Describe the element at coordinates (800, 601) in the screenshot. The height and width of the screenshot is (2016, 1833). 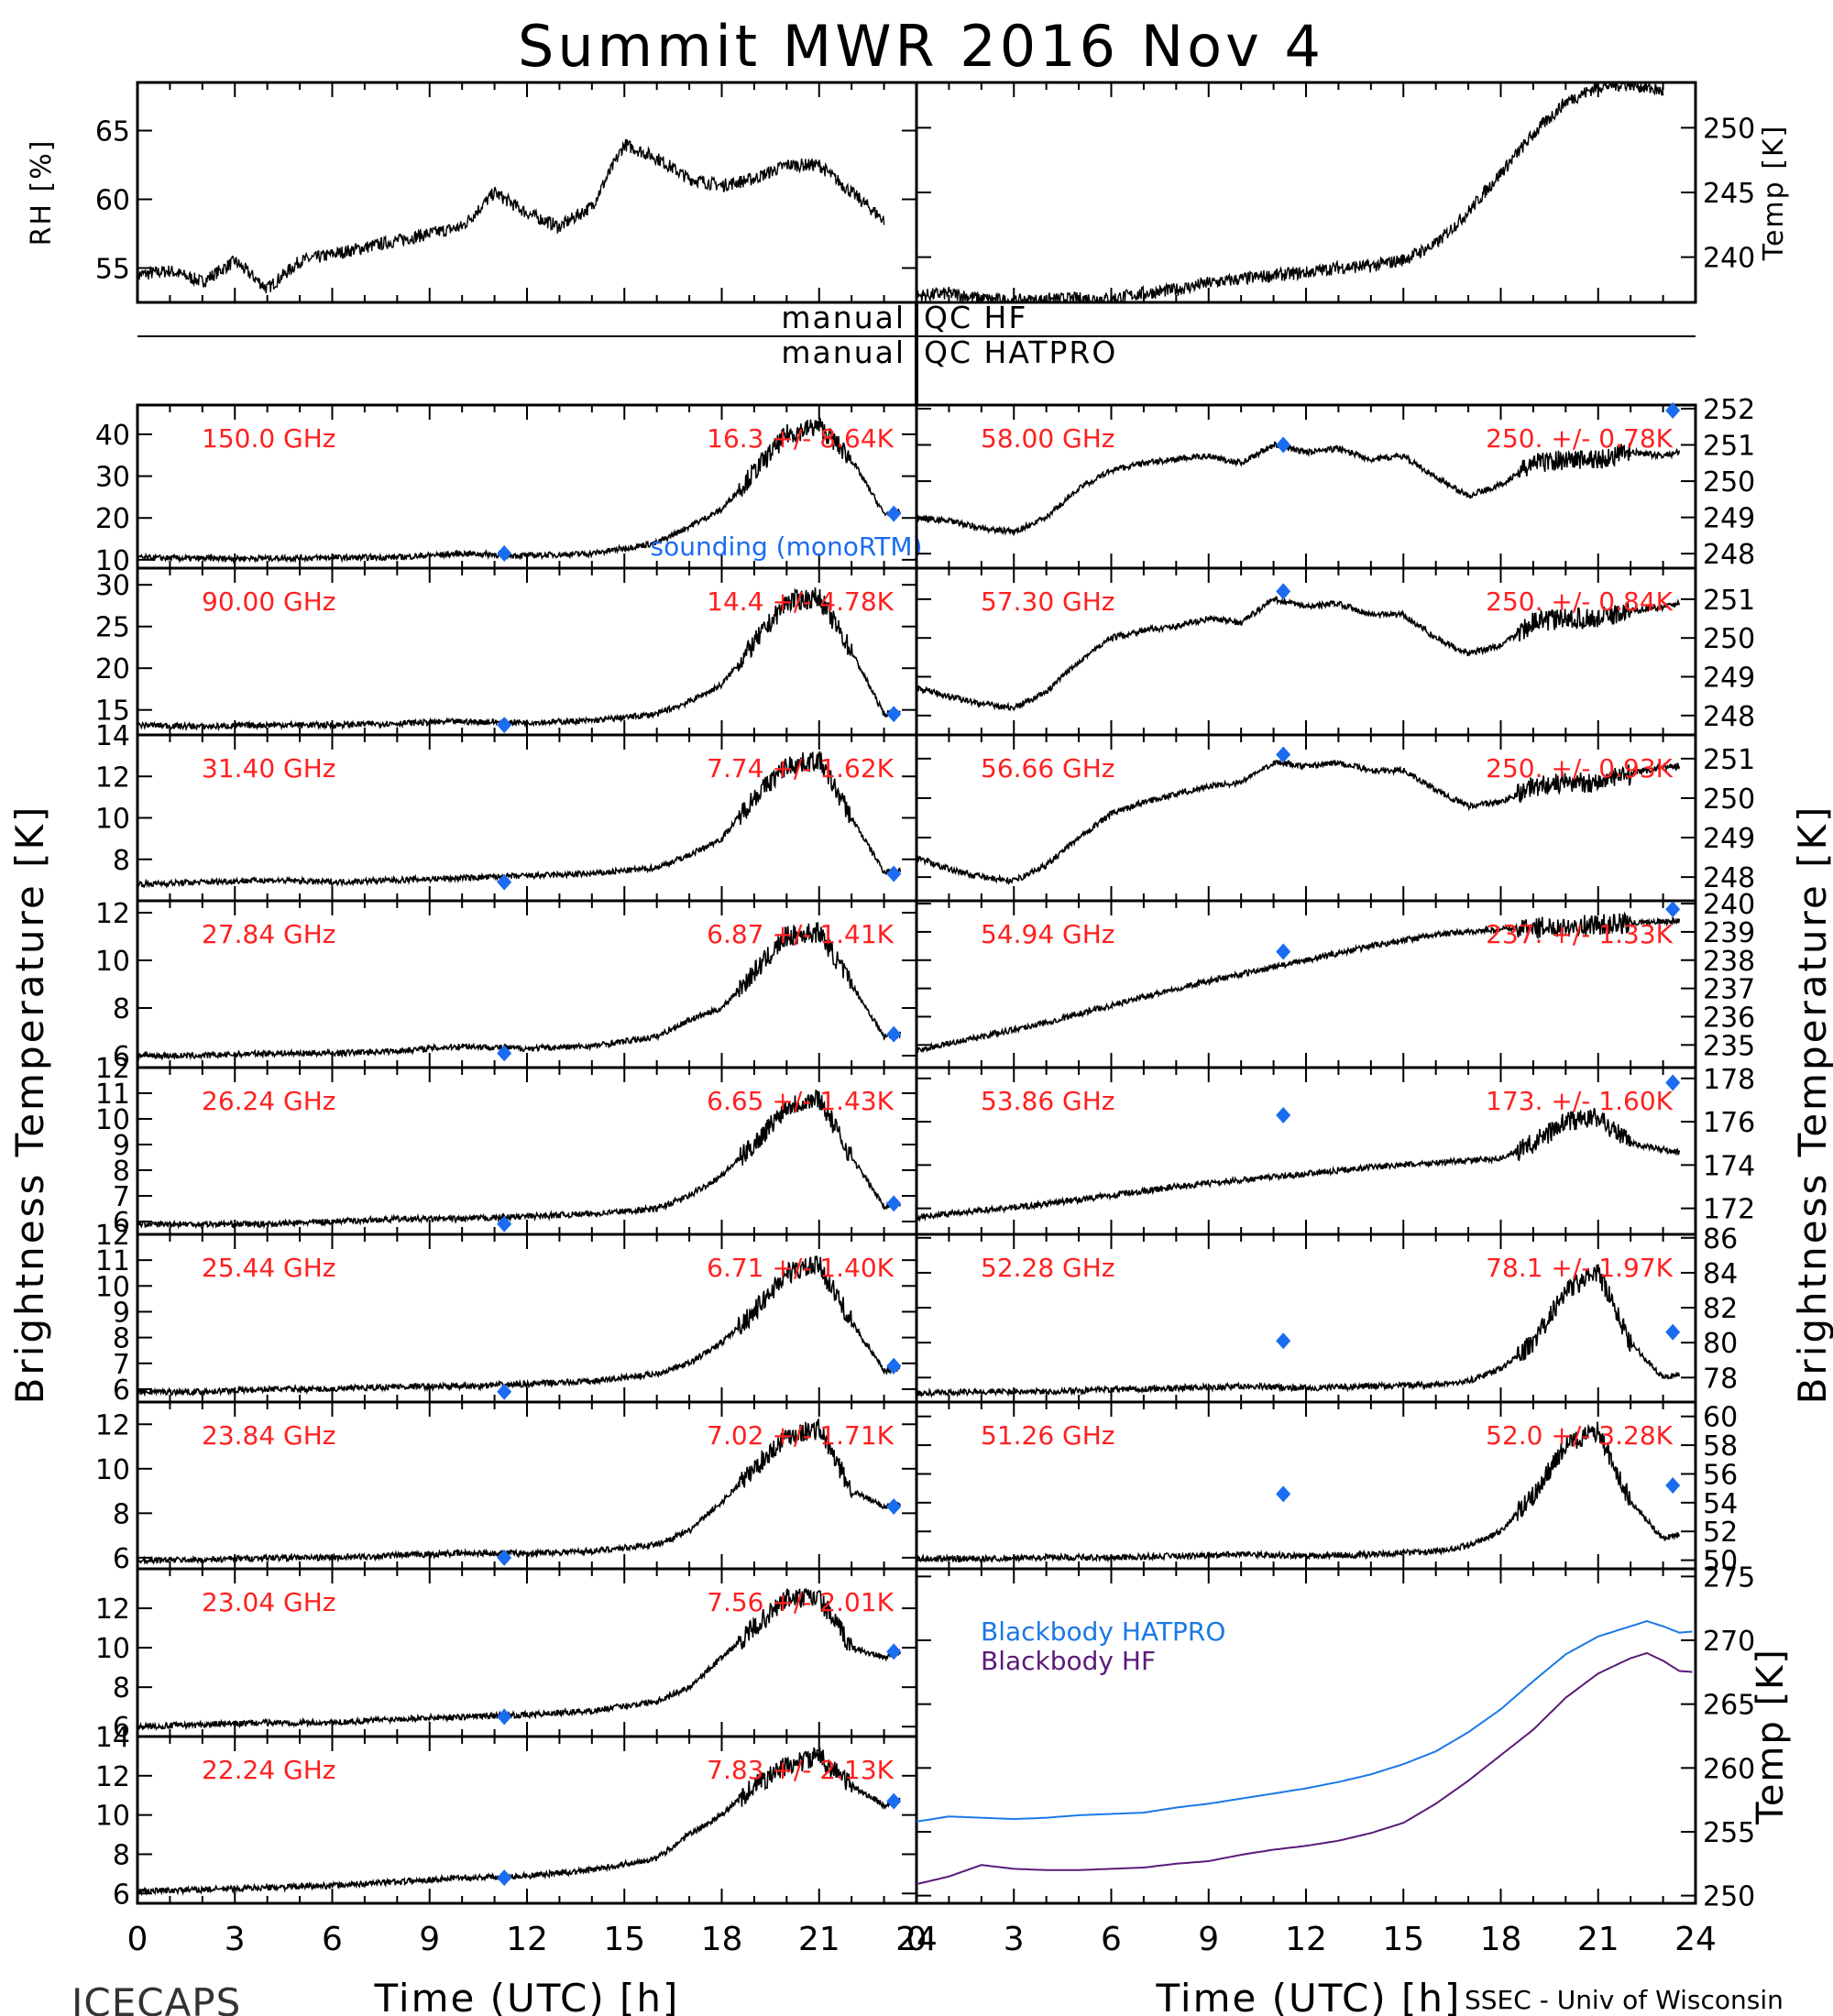
I see `stat-label: 14.4 +/- 4.78K` at that location.